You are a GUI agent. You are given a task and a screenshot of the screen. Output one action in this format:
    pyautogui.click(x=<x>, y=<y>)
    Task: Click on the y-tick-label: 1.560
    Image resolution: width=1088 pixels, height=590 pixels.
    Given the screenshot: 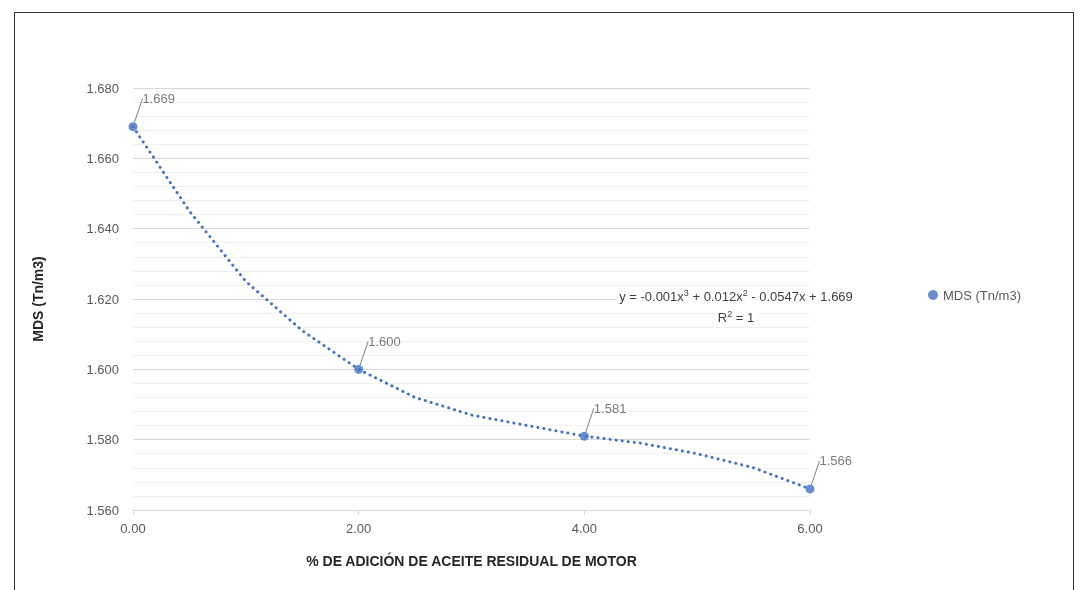 What is the action you would take?
    pyautogui.click(x=102, y=510)
    